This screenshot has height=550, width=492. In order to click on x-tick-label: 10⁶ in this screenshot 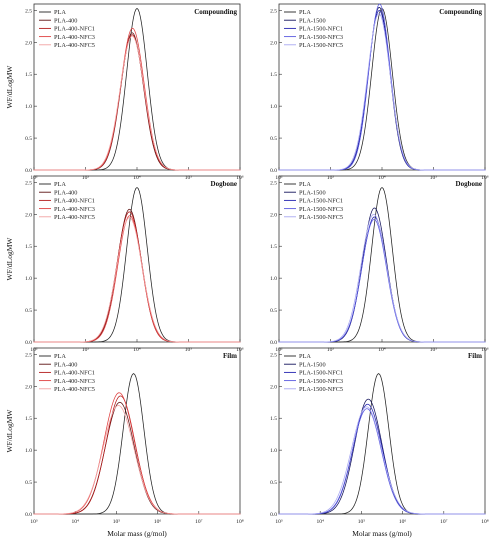, I will do `click(403, 522)`.